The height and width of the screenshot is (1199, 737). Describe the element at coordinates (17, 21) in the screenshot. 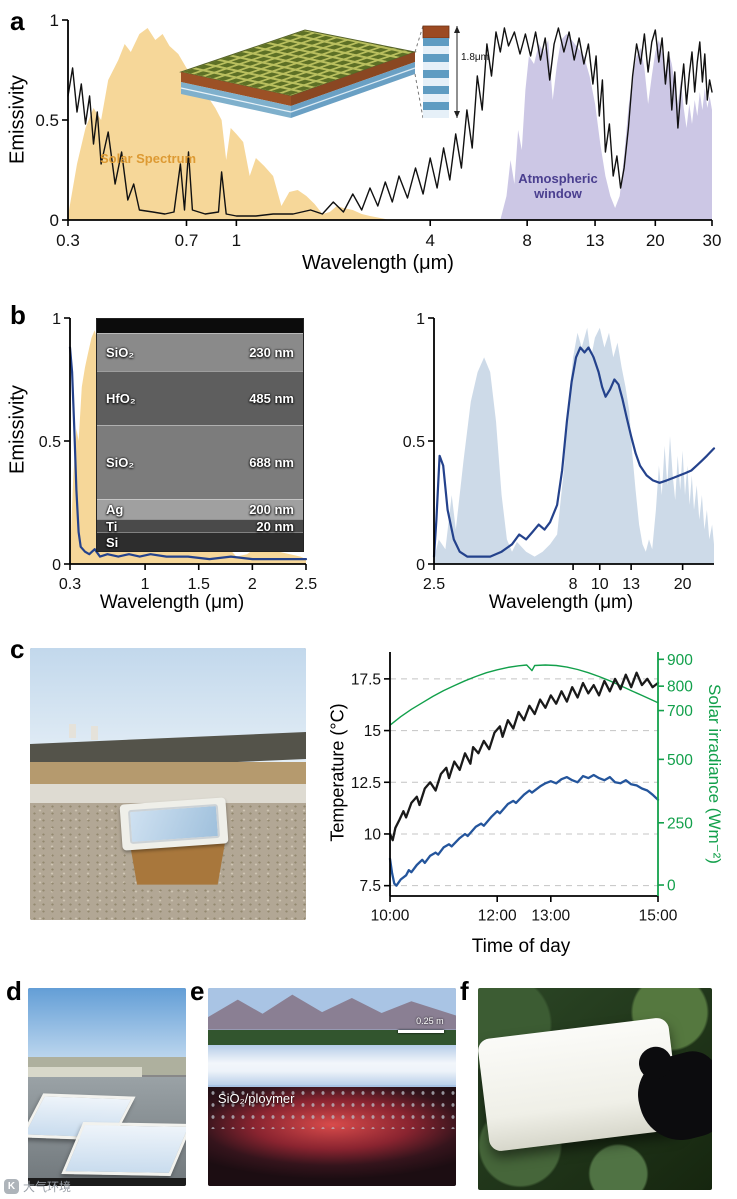

I see `panel-a-label: a` at that location.